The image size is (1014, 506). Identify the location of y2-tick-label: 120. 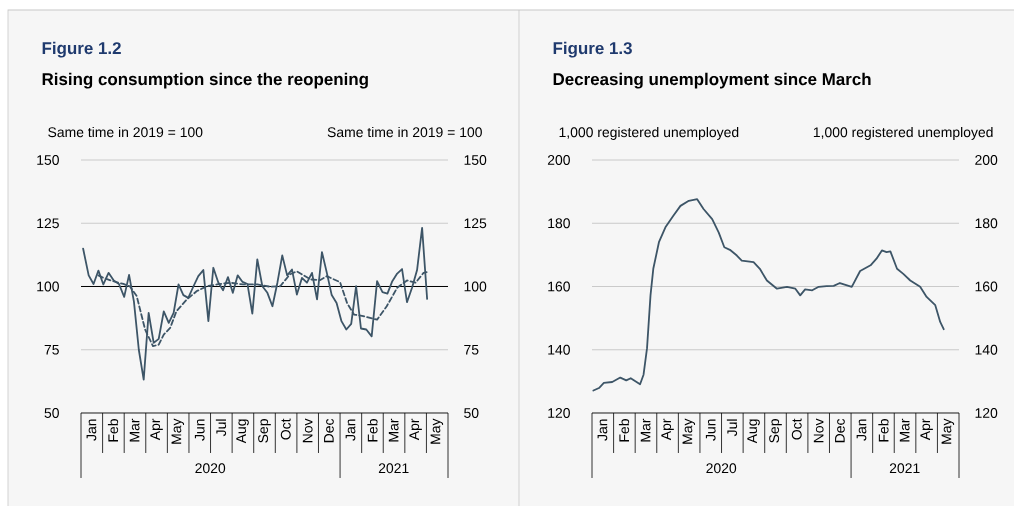
(986, 413).